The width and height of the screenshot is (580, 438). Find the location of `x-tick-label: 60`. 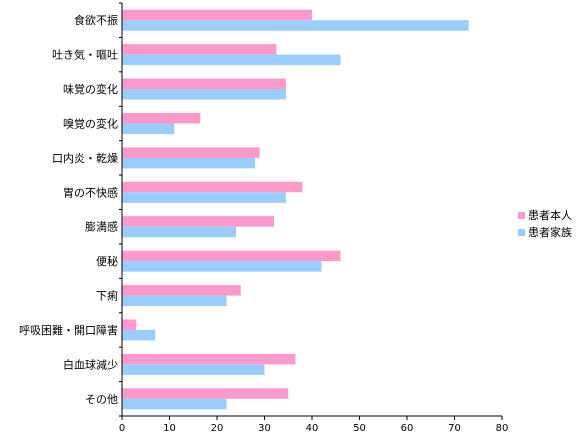

x-tick-label: 60 is located at coordinates (407, 428).